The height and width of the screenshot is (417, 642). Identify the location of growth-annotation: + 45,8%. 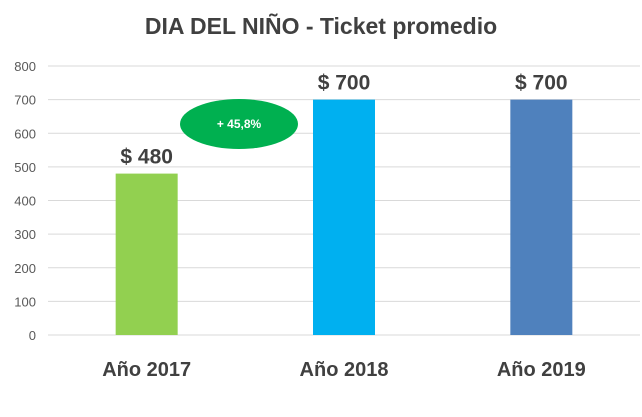
(239, 124).